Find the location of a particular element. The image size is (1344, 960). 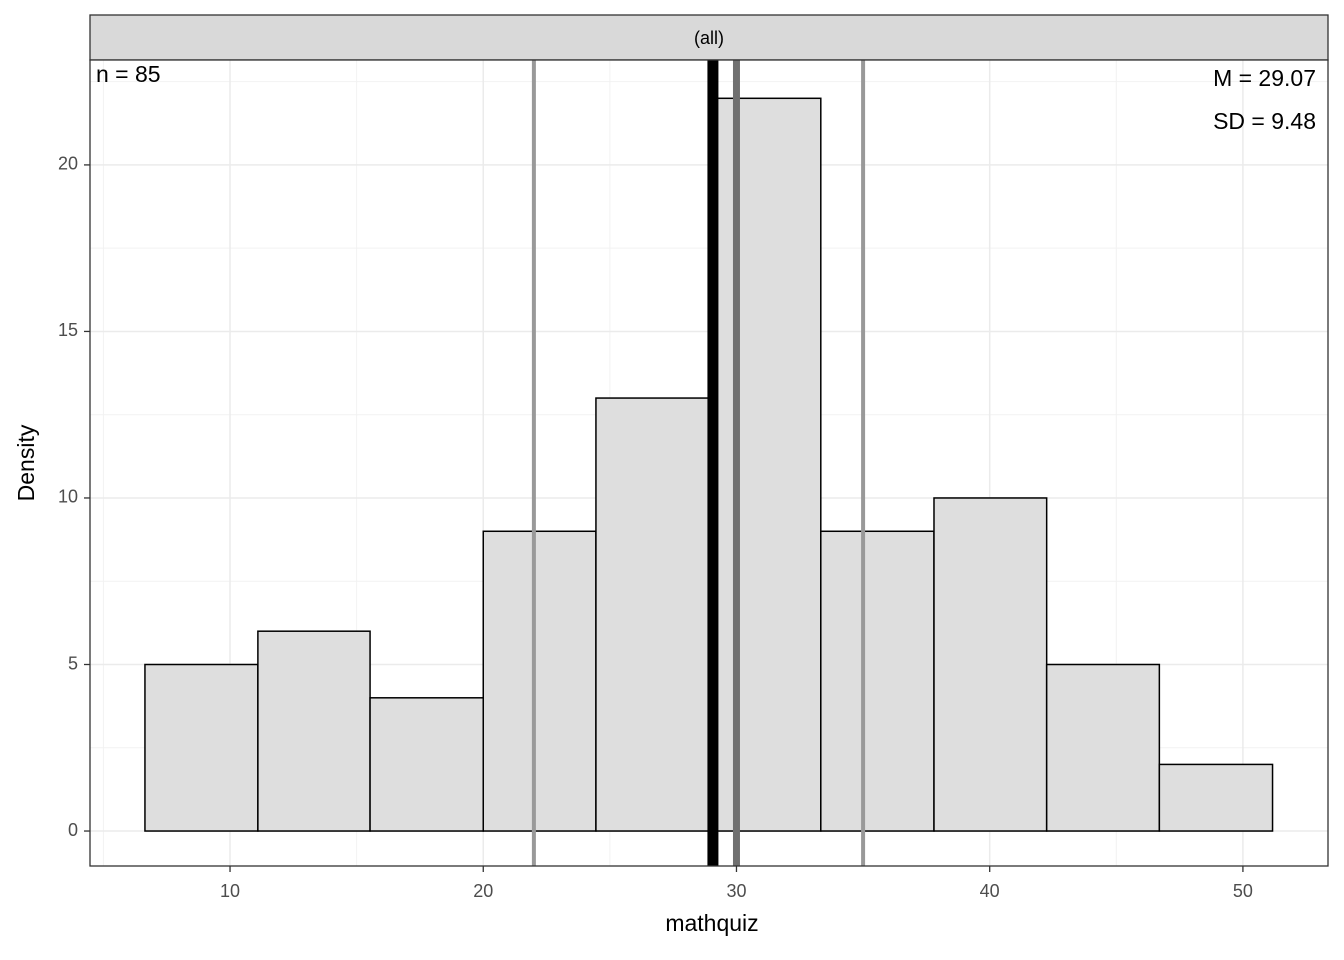

y-tick-label: 15 is located at coordinates (68, 330).